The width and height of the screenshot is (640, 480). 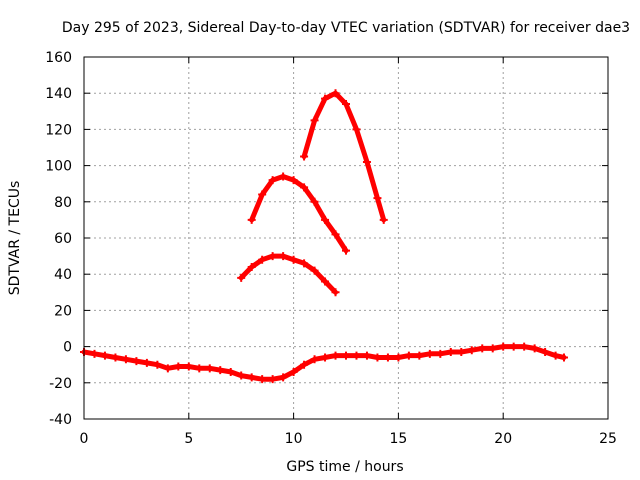 I want to click on x-axis-label: GPS time / hours, so click(x=344, y=467).